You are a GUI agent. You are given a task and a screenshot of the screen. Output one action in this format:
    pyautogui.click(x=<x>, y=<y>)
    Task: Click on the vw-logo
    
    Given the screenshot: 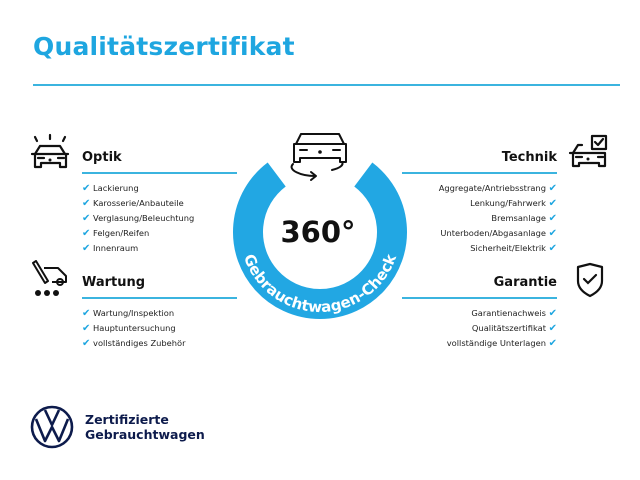 What is the action you would take?
    pyautogui.click(x=52, y=427)
    